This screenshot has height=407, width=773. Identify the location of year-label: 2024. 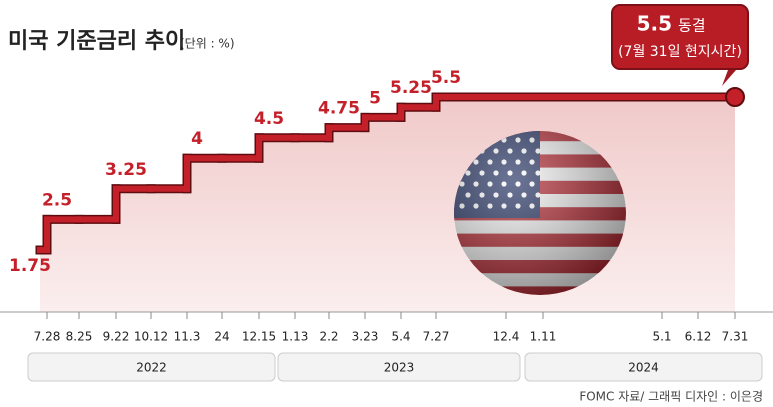
(643, 368).